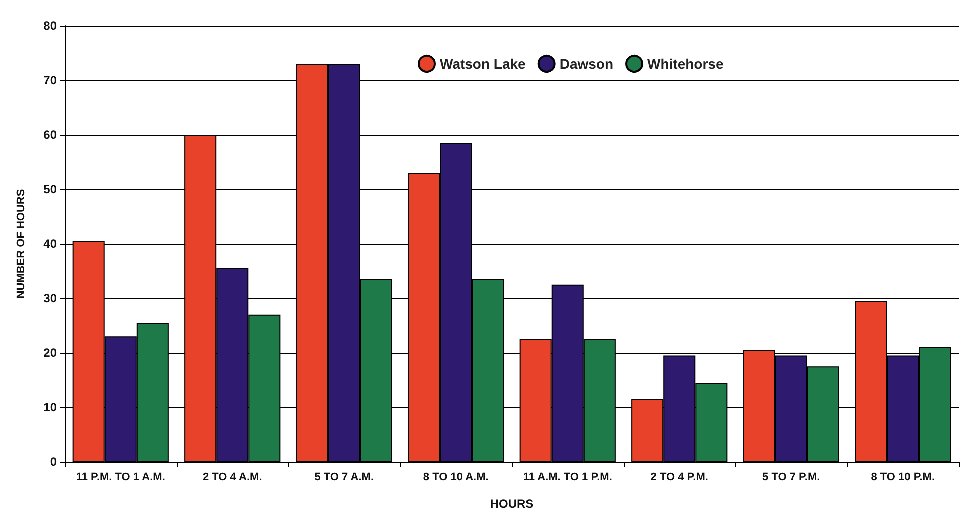  I want to click on x-tick-label: 8 TO 10 A.M., so click(456, 478).